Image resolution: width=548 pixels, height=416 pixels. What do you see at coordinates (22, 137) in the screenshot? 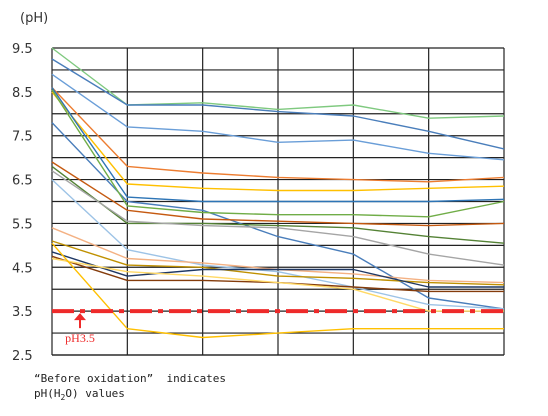
I see `y-tick-label: 7.5` at bounding box center [22, 137].